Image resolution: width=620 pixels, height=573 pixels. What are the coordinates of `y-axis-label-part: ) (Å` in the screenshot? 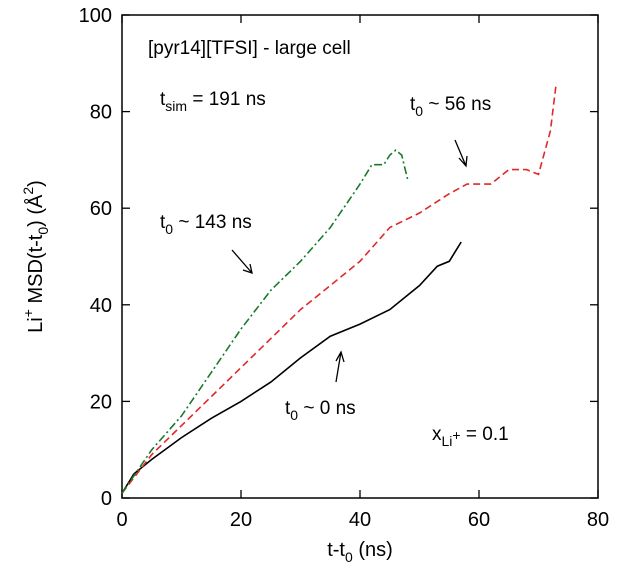 It's located at (35, 210).